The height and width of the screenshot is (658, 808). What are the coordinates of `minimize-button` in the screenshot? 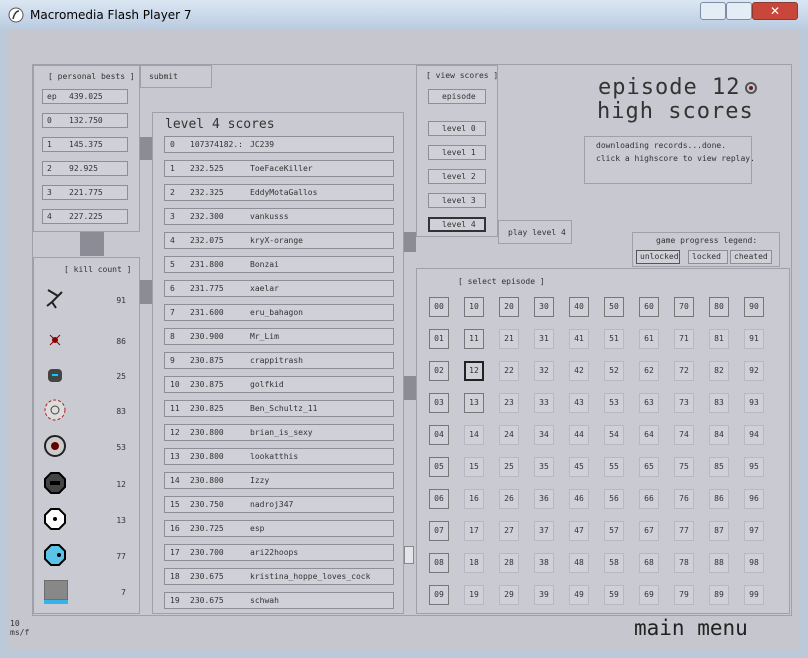 It's located at (713, 11).